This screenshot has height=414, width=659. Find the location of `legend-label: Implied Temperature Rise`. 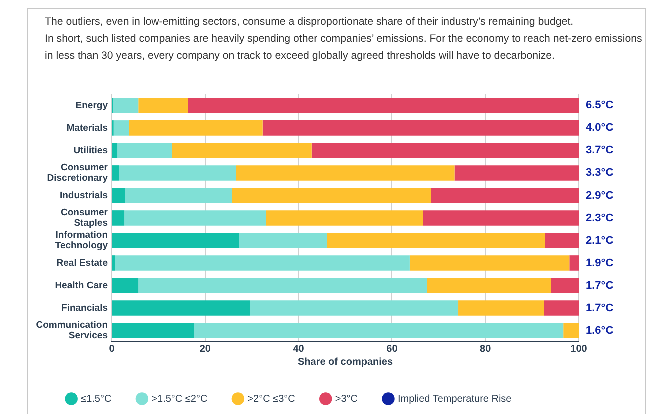

legend-label: Implied Temperature Rise is located at coordinates (455, 399).